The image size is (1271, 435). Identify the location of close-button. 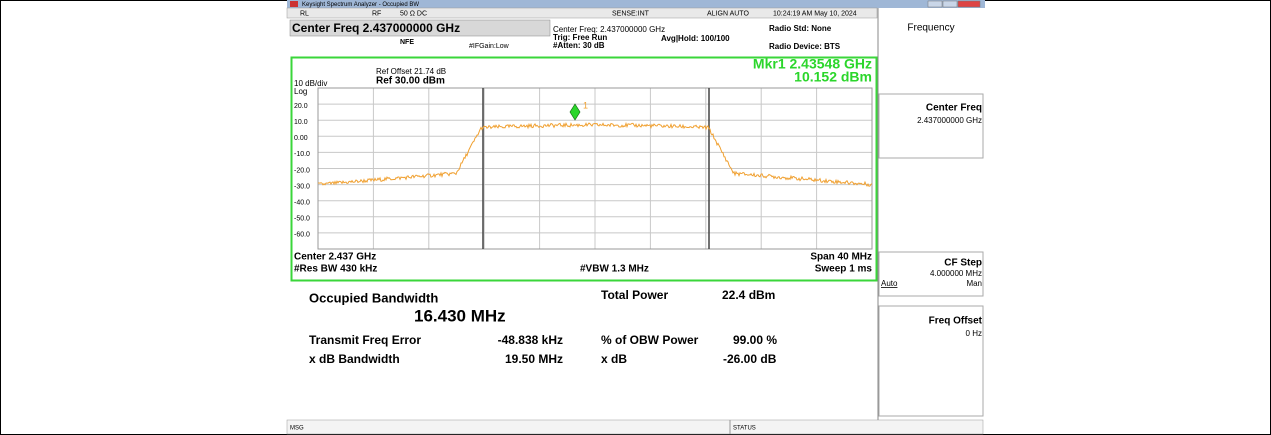
(969, 4).